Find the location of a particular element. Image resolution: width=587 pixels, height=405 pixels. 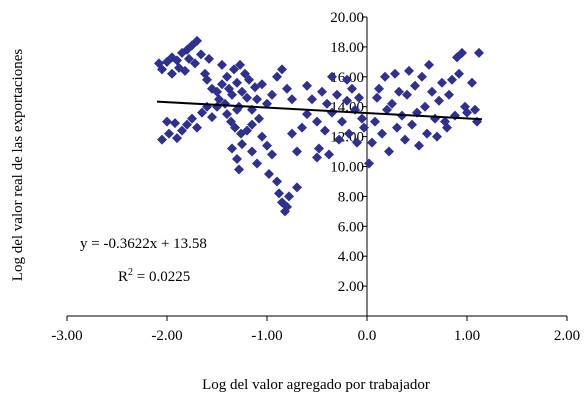

y-tick-label: 8.00 is located at coordinates (351, 197).